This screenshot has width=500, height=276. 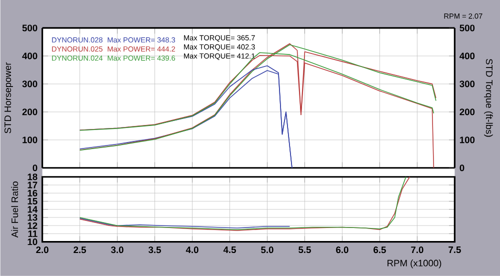 I want to click on y2-tick-label: 300, so click(x=467, y=84).